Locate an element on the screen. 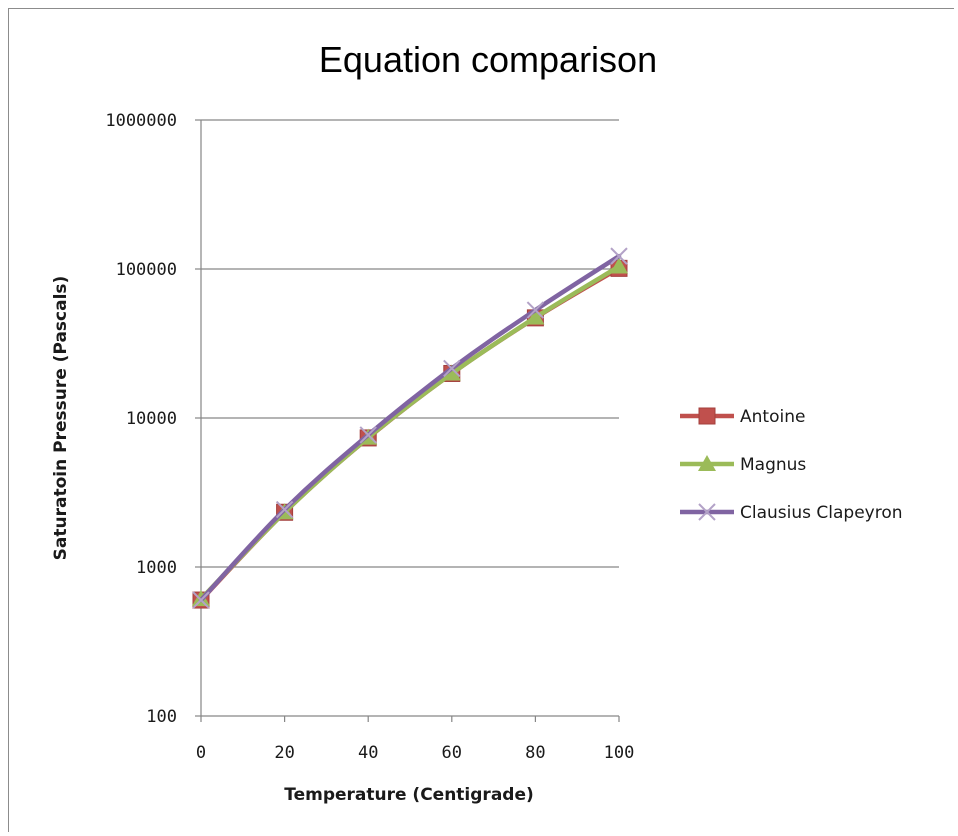 The width and height of the screenshot is (958, 836). x-axis-title: Temperature (Centigrade) is located at coordinates (409, 795).